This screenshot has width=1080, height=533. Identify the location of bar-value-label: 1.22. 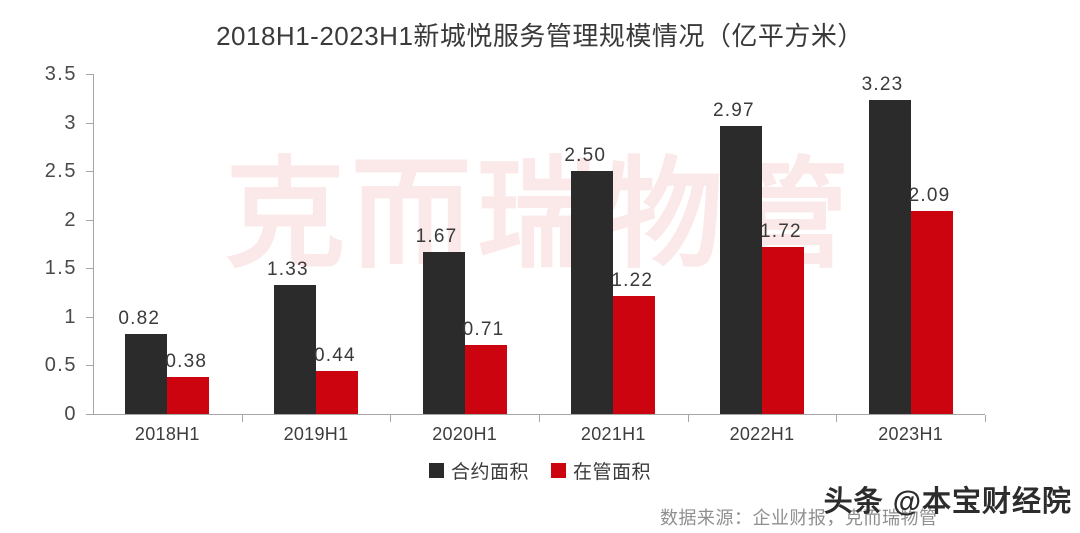
(632, 280).